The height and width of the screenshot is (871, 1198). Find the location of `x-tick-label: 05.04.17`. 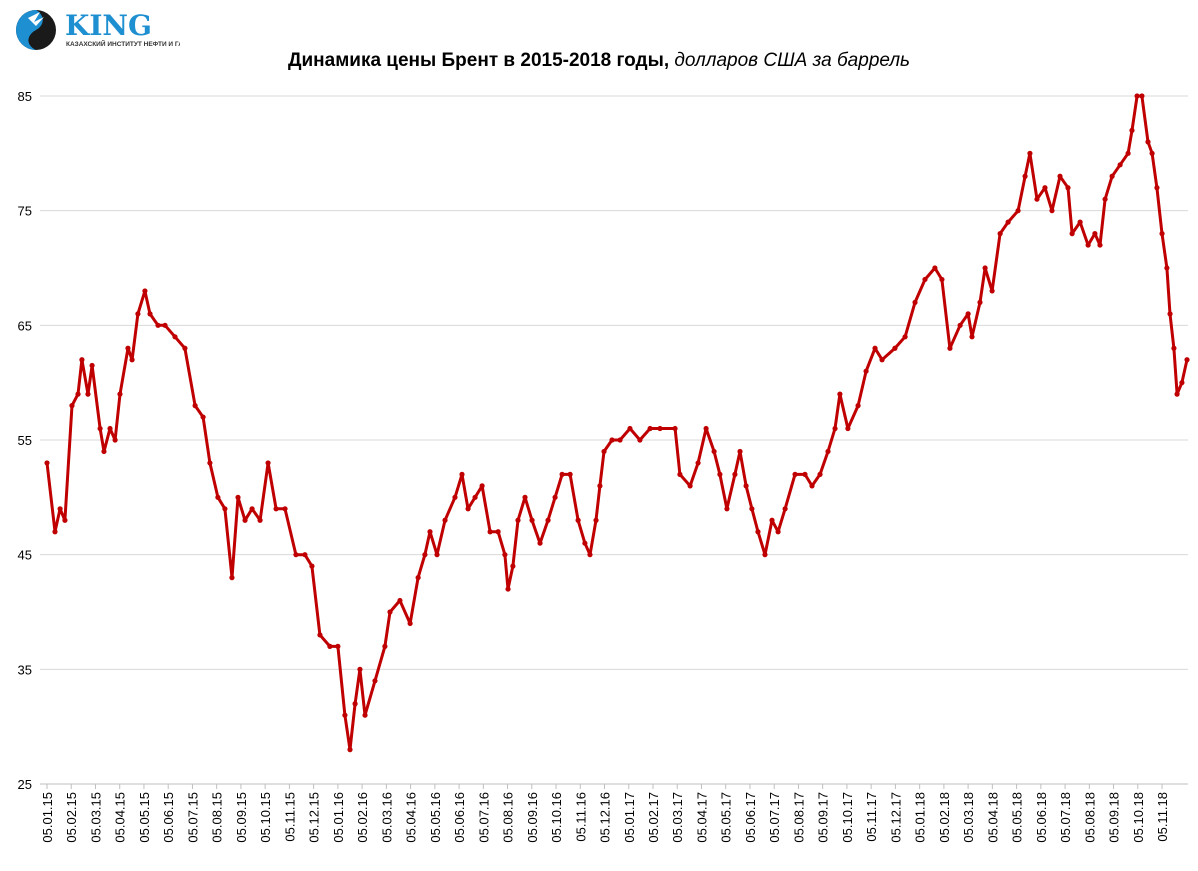

x-tick-label: 05.04.17 is located at coordinates (701, 817).